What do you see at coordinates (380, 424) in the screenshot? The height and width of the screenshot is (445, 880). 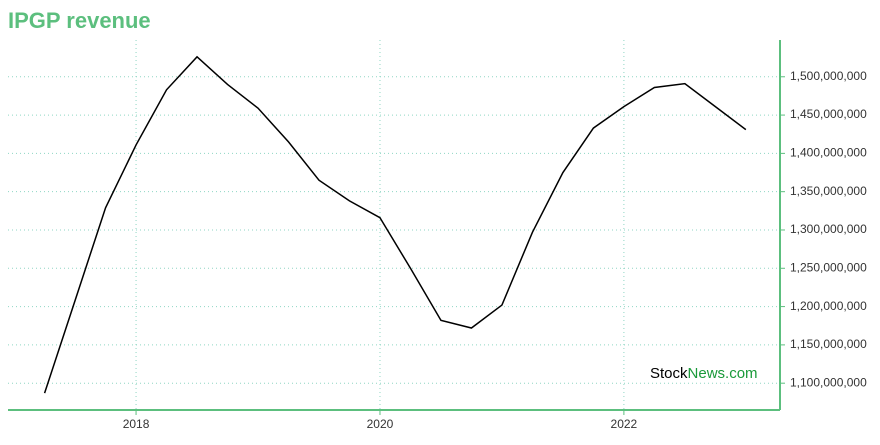 I see `x-tick-label: 2020` at bounding box center [380, 424].